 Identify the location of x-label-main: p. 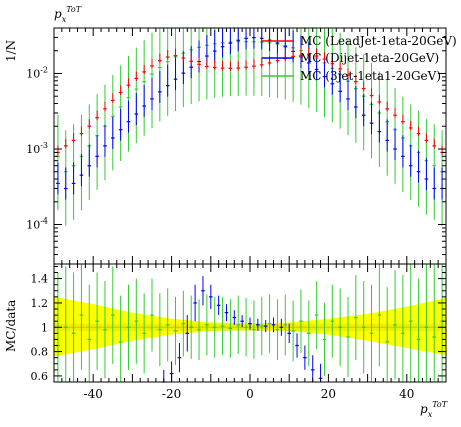
(424, 409).